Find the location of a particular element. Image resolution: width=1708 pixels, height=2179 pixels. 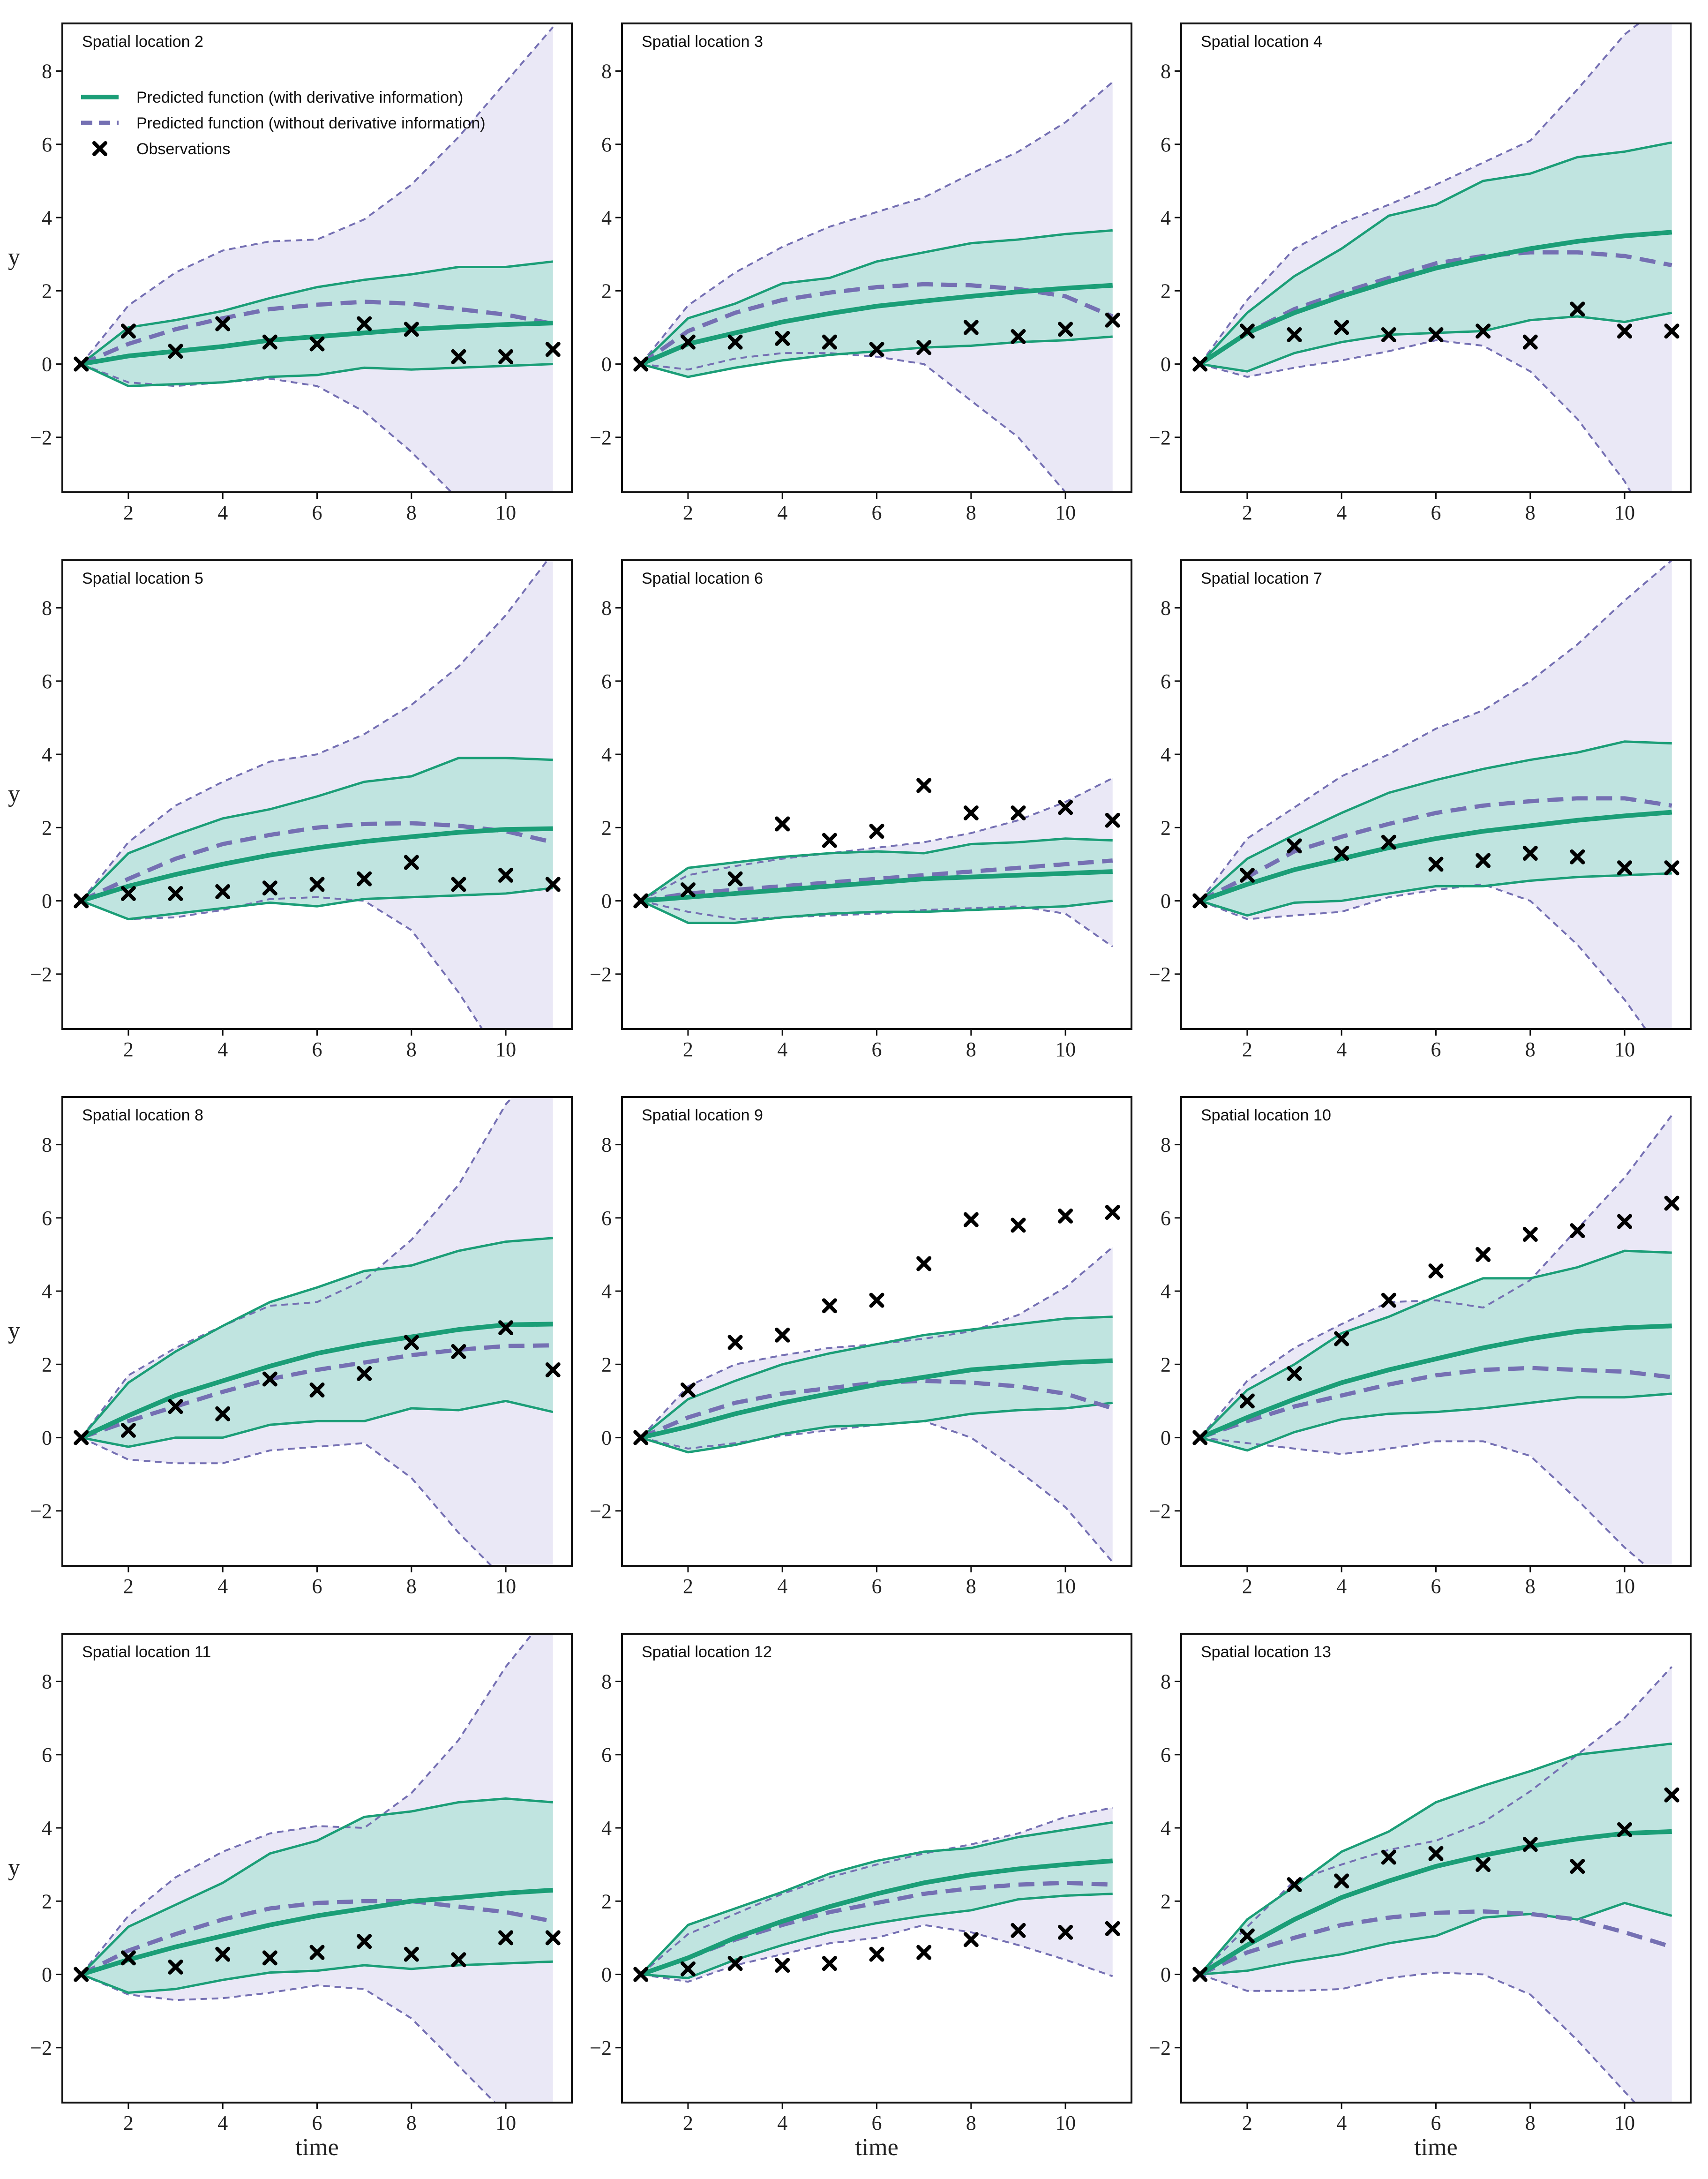

panel-title: Spatial location 12 is located at coordinates (707, 1652).